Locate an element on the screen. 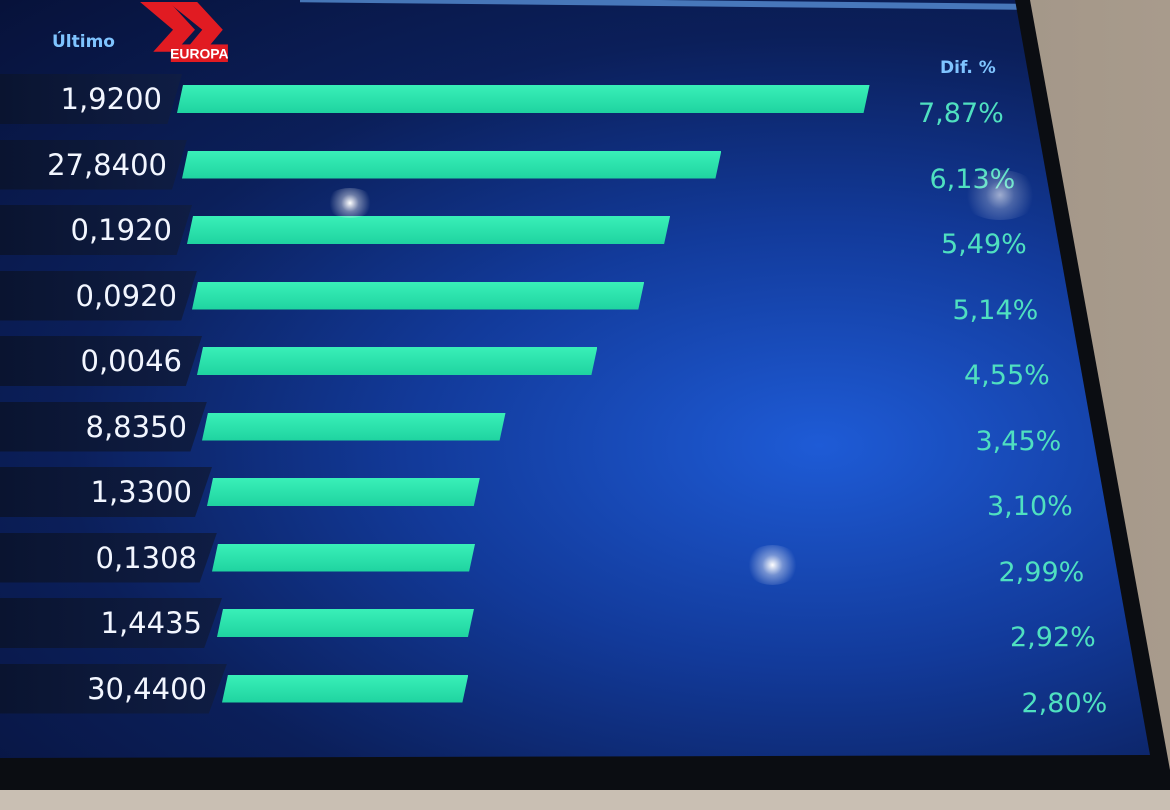 The image size is (1170, 810). header-divider is located at coordinates (660, 5).